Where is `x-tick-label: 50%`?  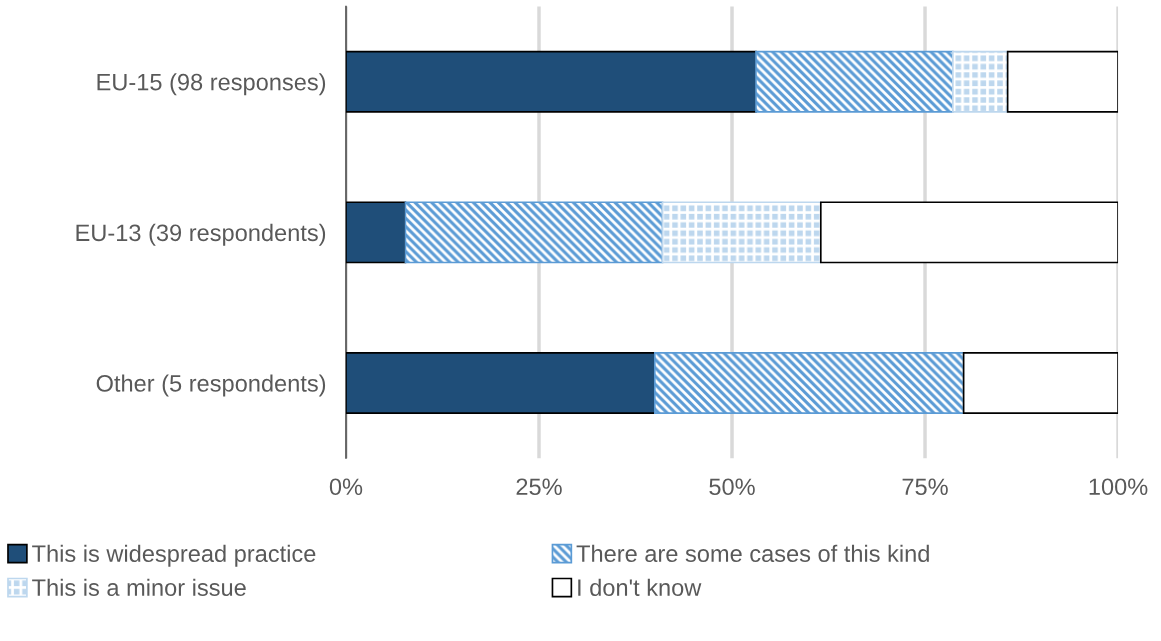 x-tick-label: 50% is located at coordinates (732, 487).